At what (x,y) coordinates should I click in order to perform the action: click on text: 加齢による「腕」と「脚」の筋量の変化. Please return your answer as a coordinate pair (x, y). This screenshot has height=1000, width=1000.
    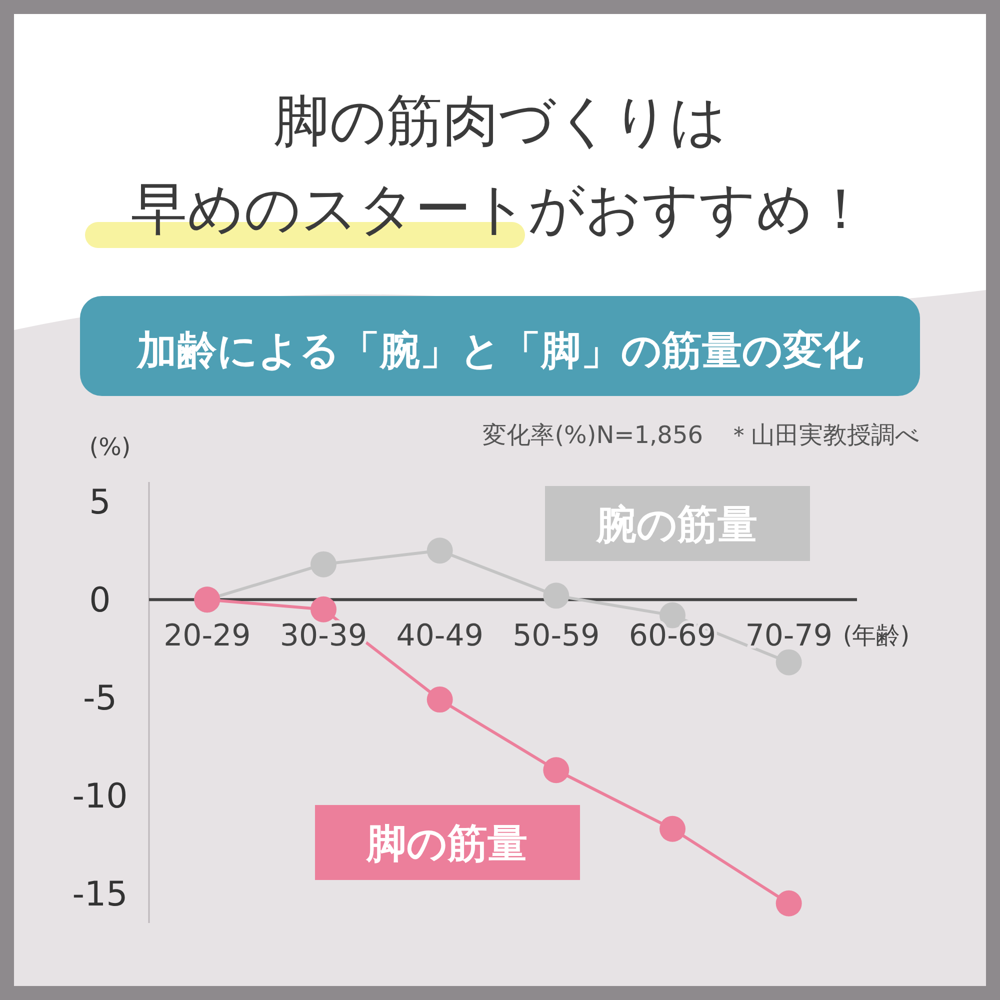
    Looking at the image, I should click on (500, 351).